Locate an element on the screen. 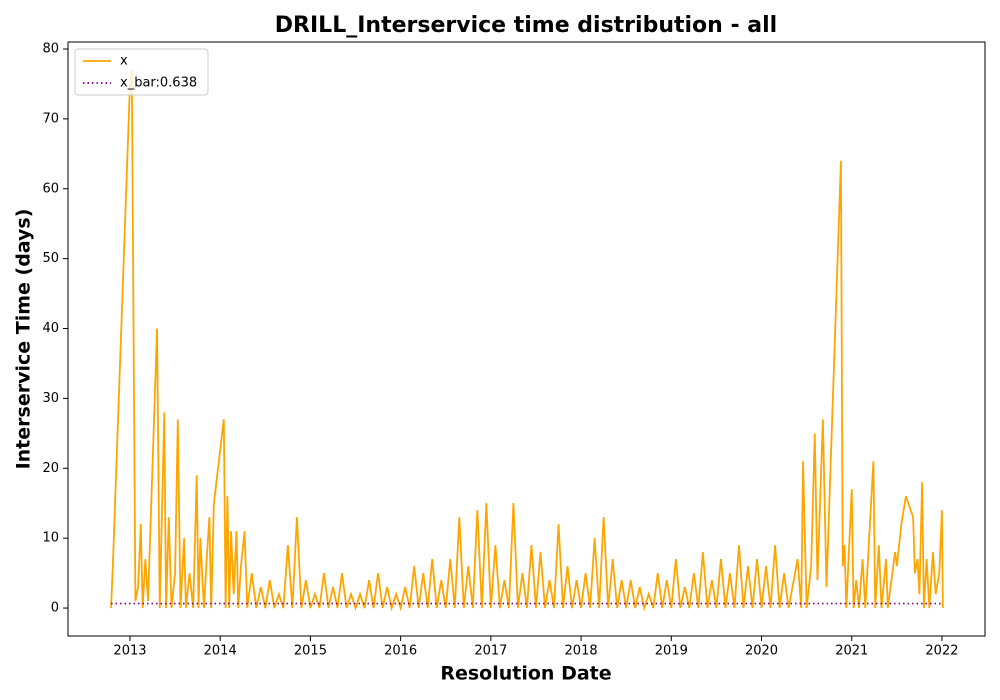 The width and height of the screenshot is (1000, 700). x-tick-label: 2013 is located at coordinates (129, 651).